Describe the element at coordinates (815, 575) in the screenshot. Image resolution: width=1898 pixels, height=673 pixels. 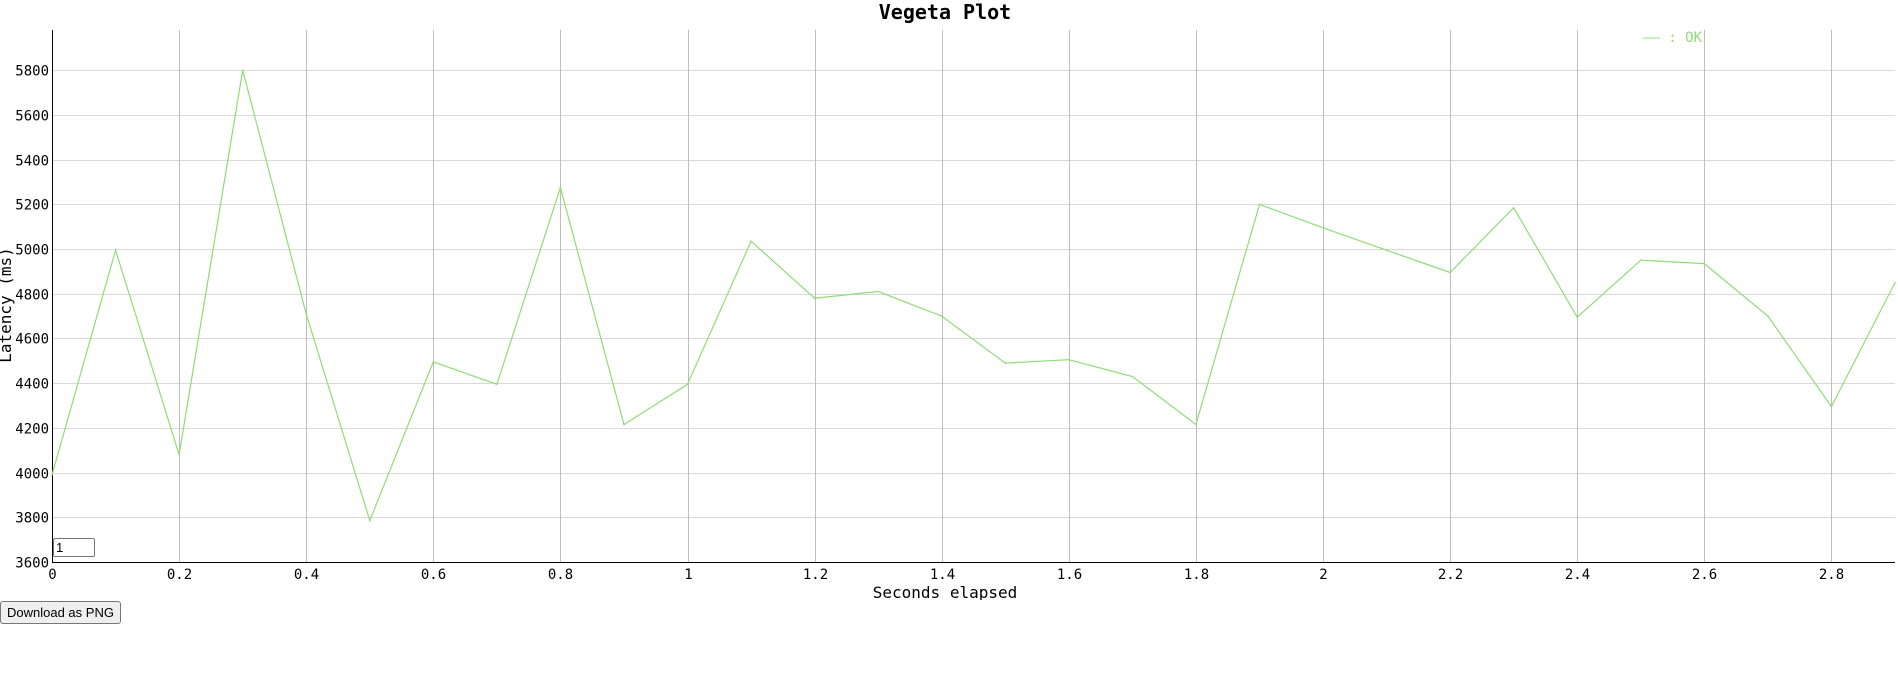
I see `x-tick-label: 1.2` at that location.